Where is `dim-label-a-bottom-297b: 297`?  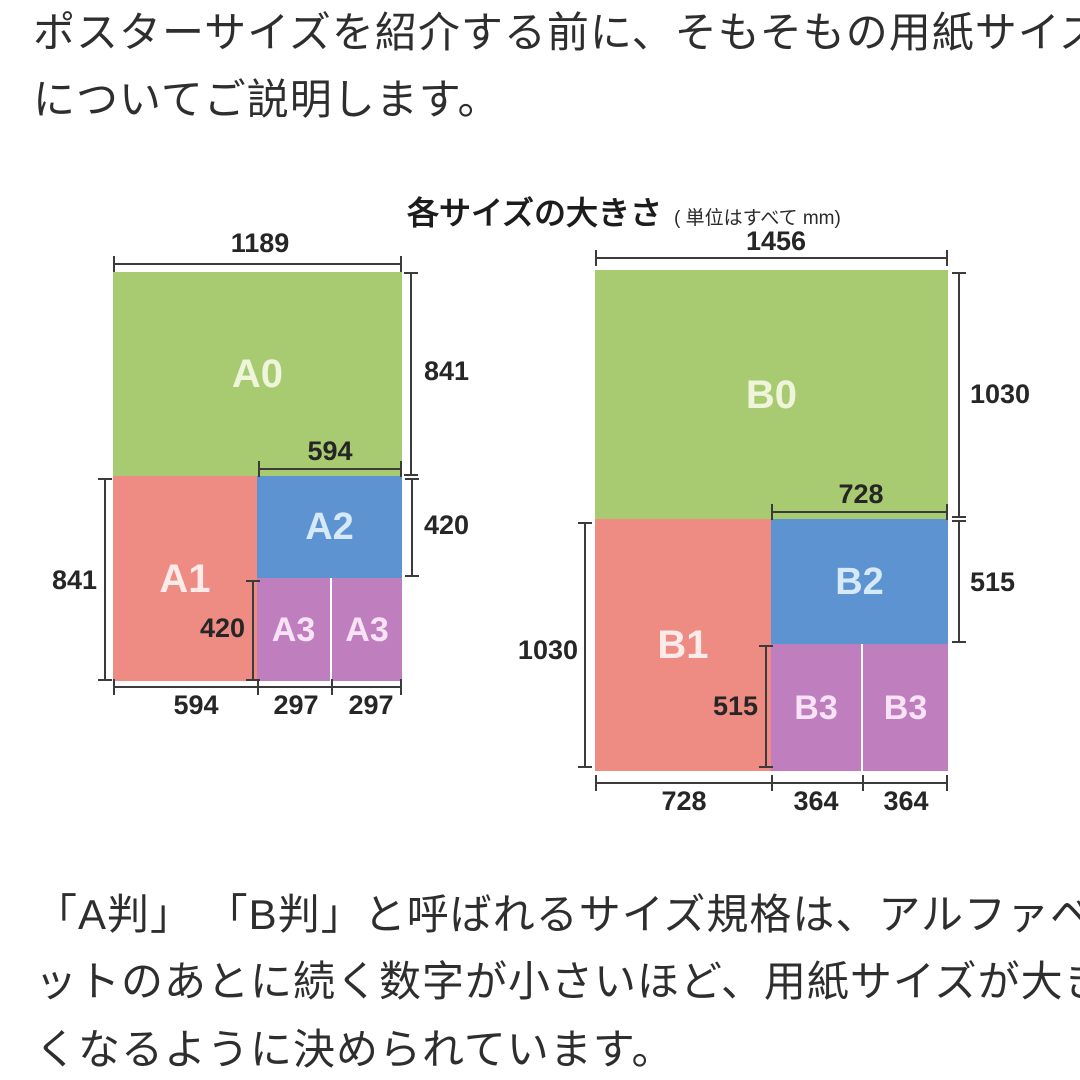 dim-label-a-bottom-297b: 297 is located at coordinates (371, 705).